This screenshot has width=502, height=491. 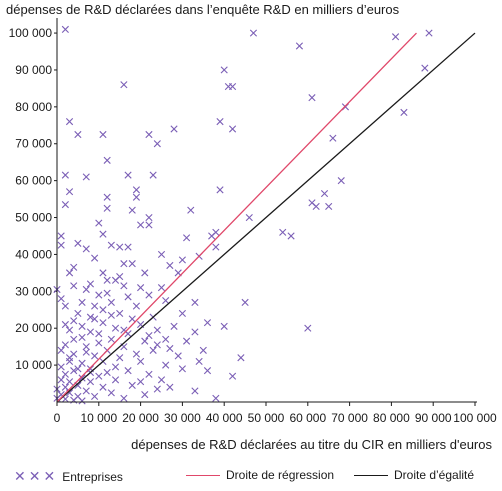 What do you see at coordinates (182, 418) in the screenshot?
I see `x-tick-label: 30 000` at bounding box center [182, 418].